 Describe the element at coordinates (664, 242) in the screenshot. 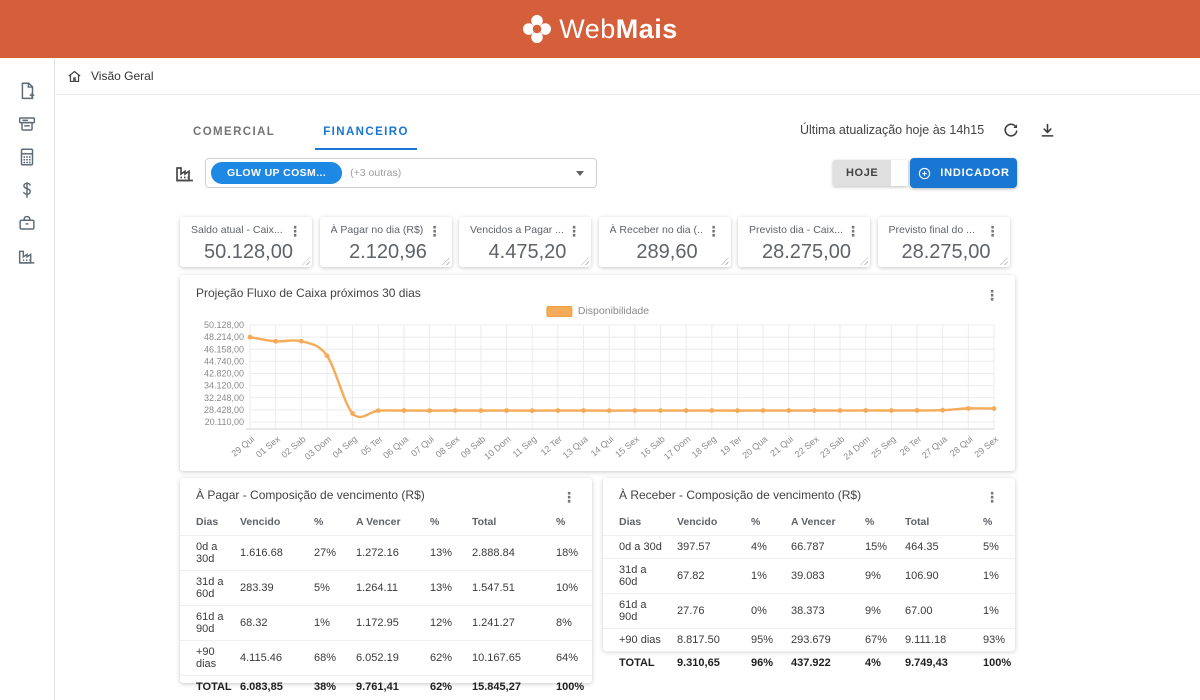

I see `kpi-card-a-receber-dia: À Receber no dia (... ⋮ 289,60` at that location.